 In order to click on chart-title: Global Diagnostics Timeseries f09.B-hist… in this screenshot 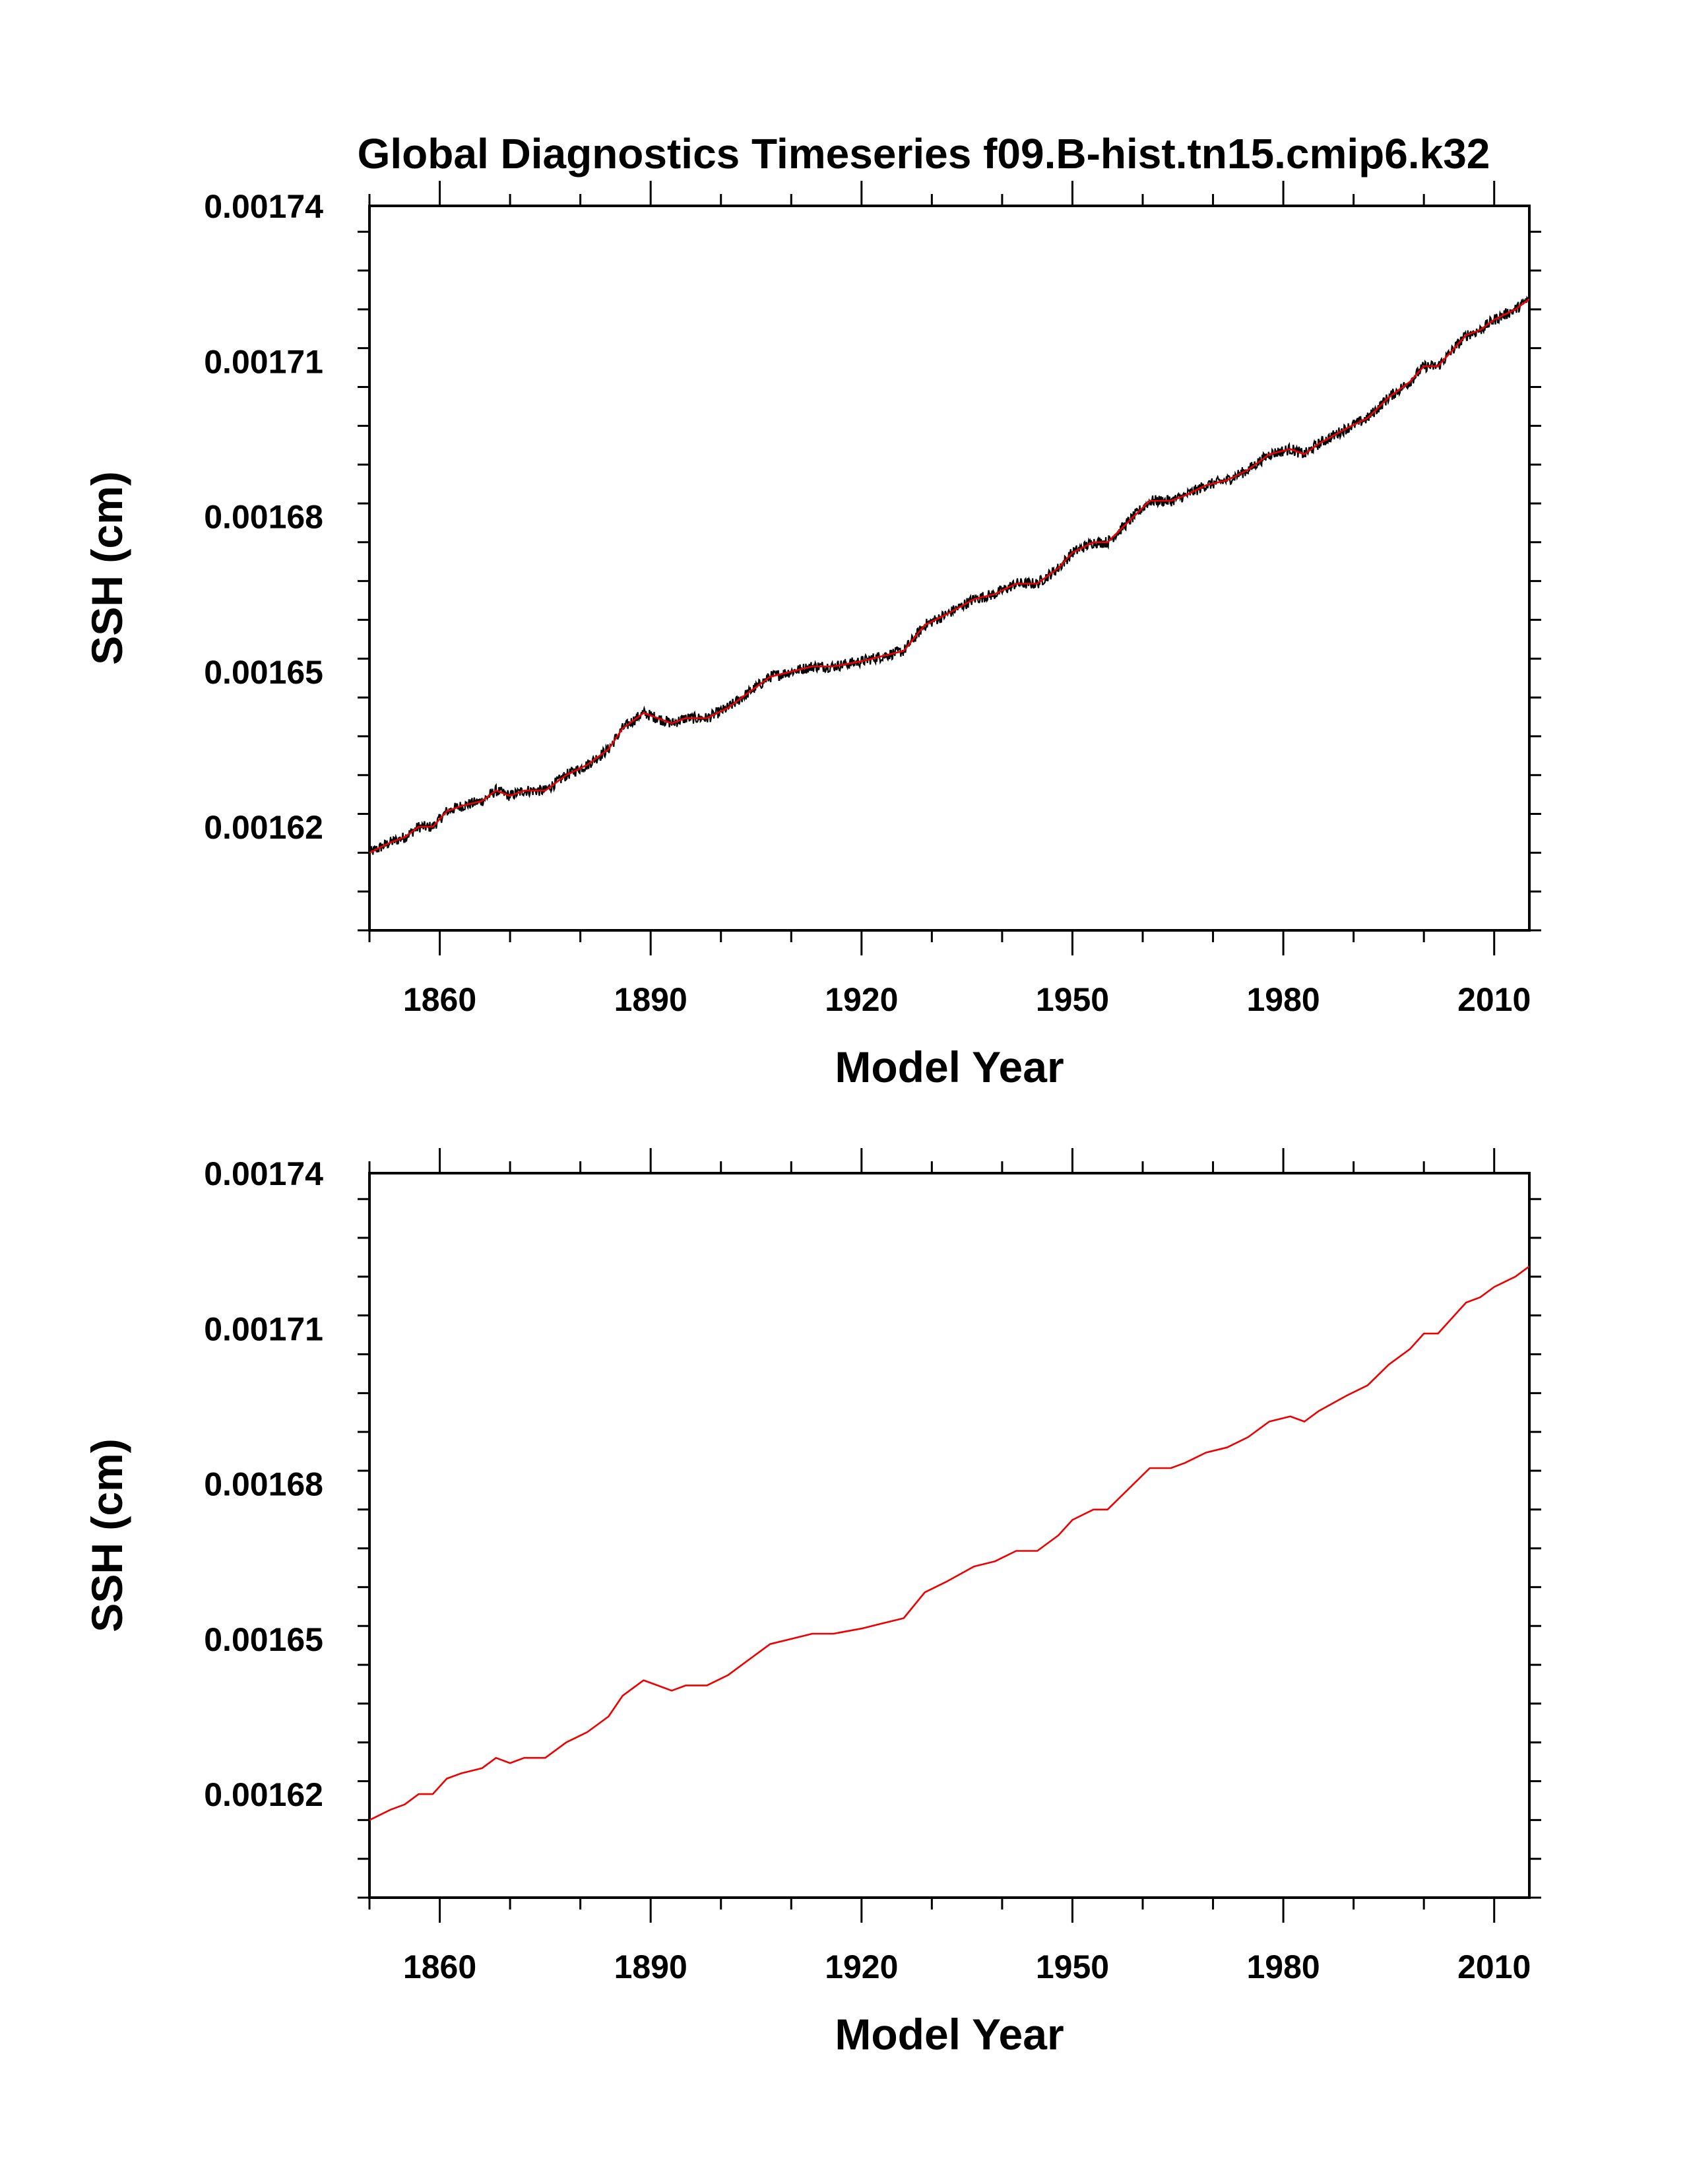, I will do `click(924, 153)`.